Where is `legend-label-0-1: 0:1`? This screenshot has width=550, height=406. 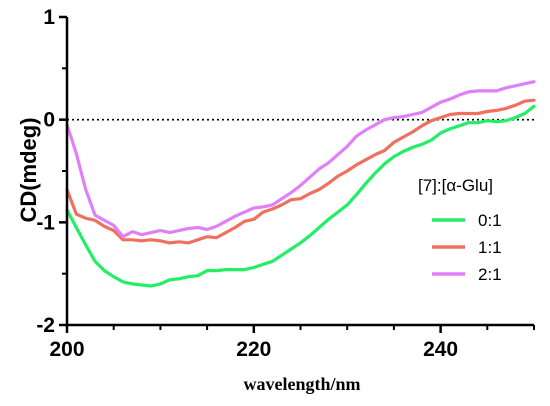 legend-label-0-1: 0:1 is located at coordinates (490, 220).